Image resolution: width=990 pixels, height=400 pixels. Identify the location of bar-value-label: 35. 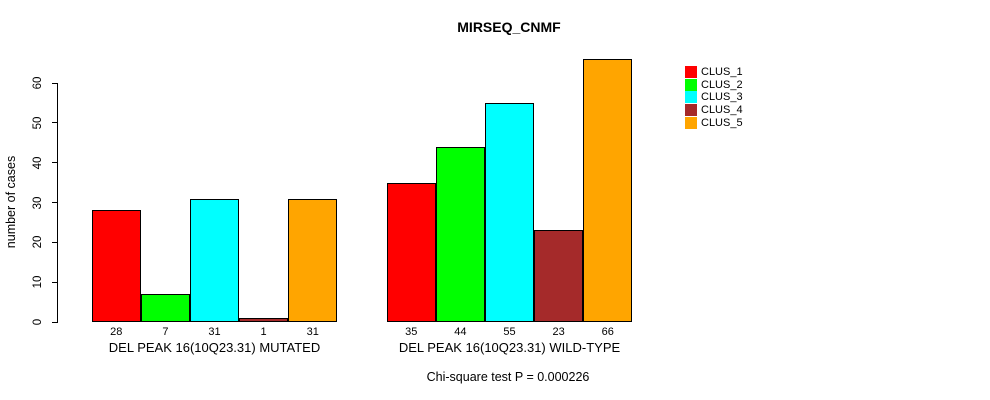
(411, 332).